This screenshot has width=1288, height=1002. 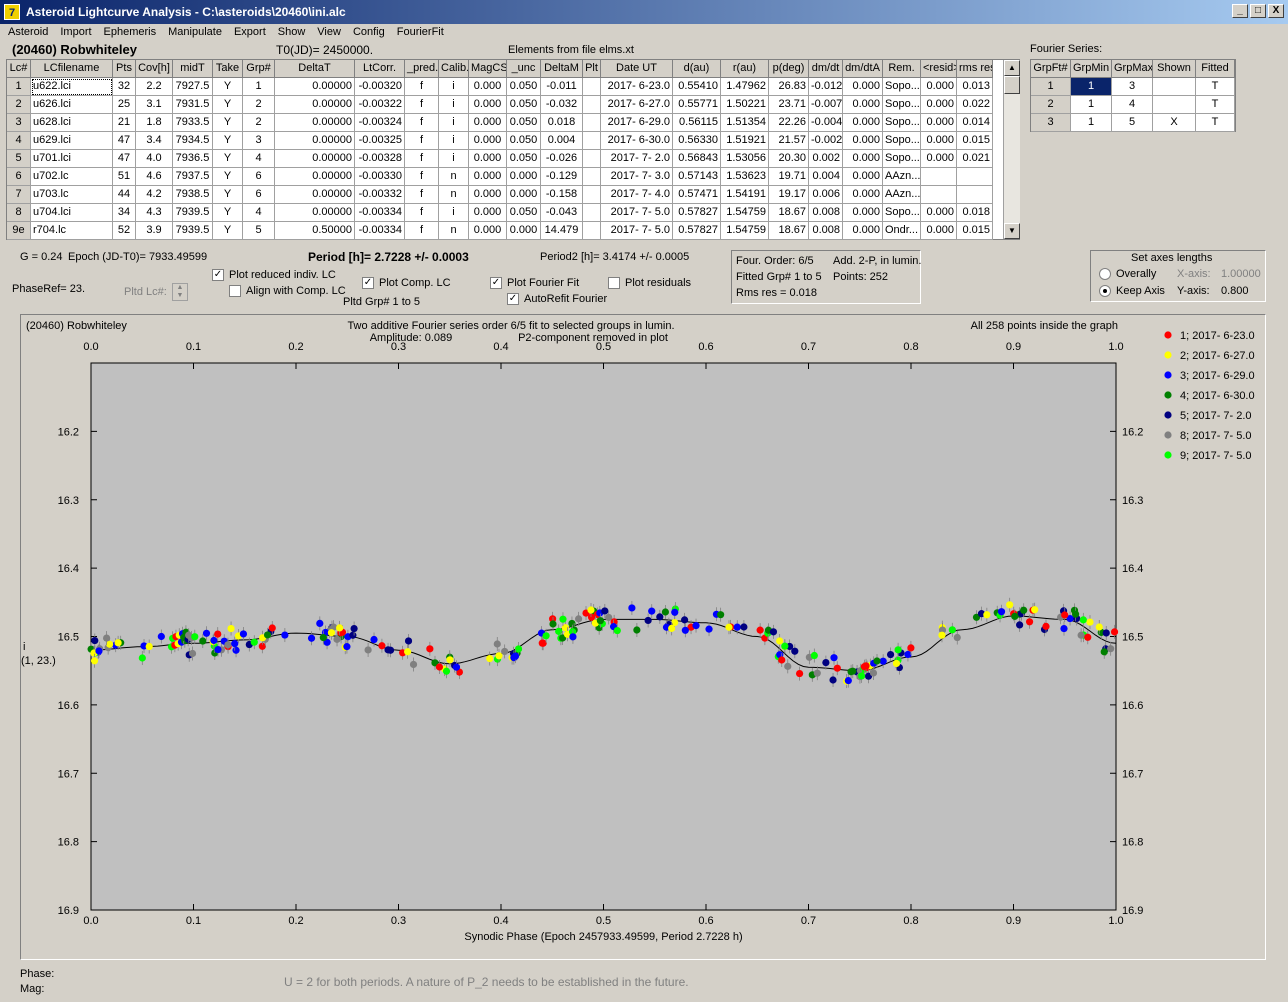 What do you see at coordinates (789, 159) in the screenshot?
I see `table-cell: 20.30` at bounding box center [789, 159].